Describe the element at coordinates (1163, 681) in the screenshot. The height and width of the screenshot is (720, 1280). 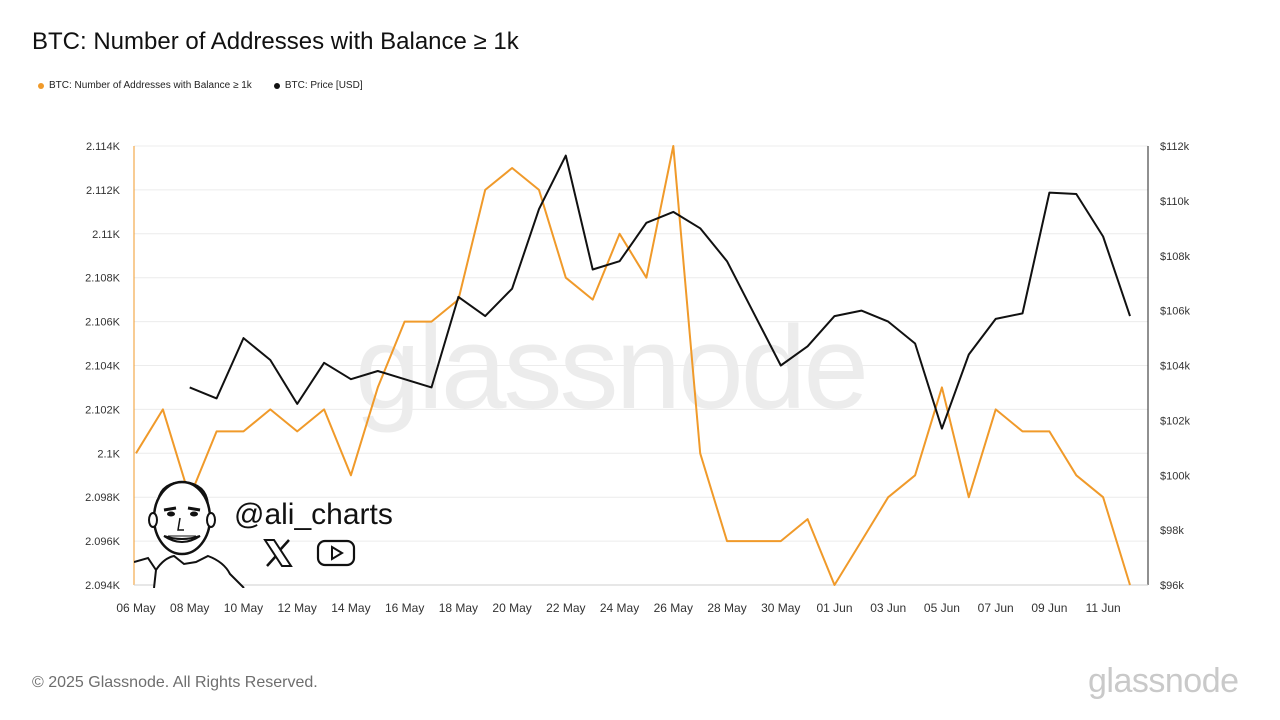
I see `glassnode-logo: glassnode` at that location.